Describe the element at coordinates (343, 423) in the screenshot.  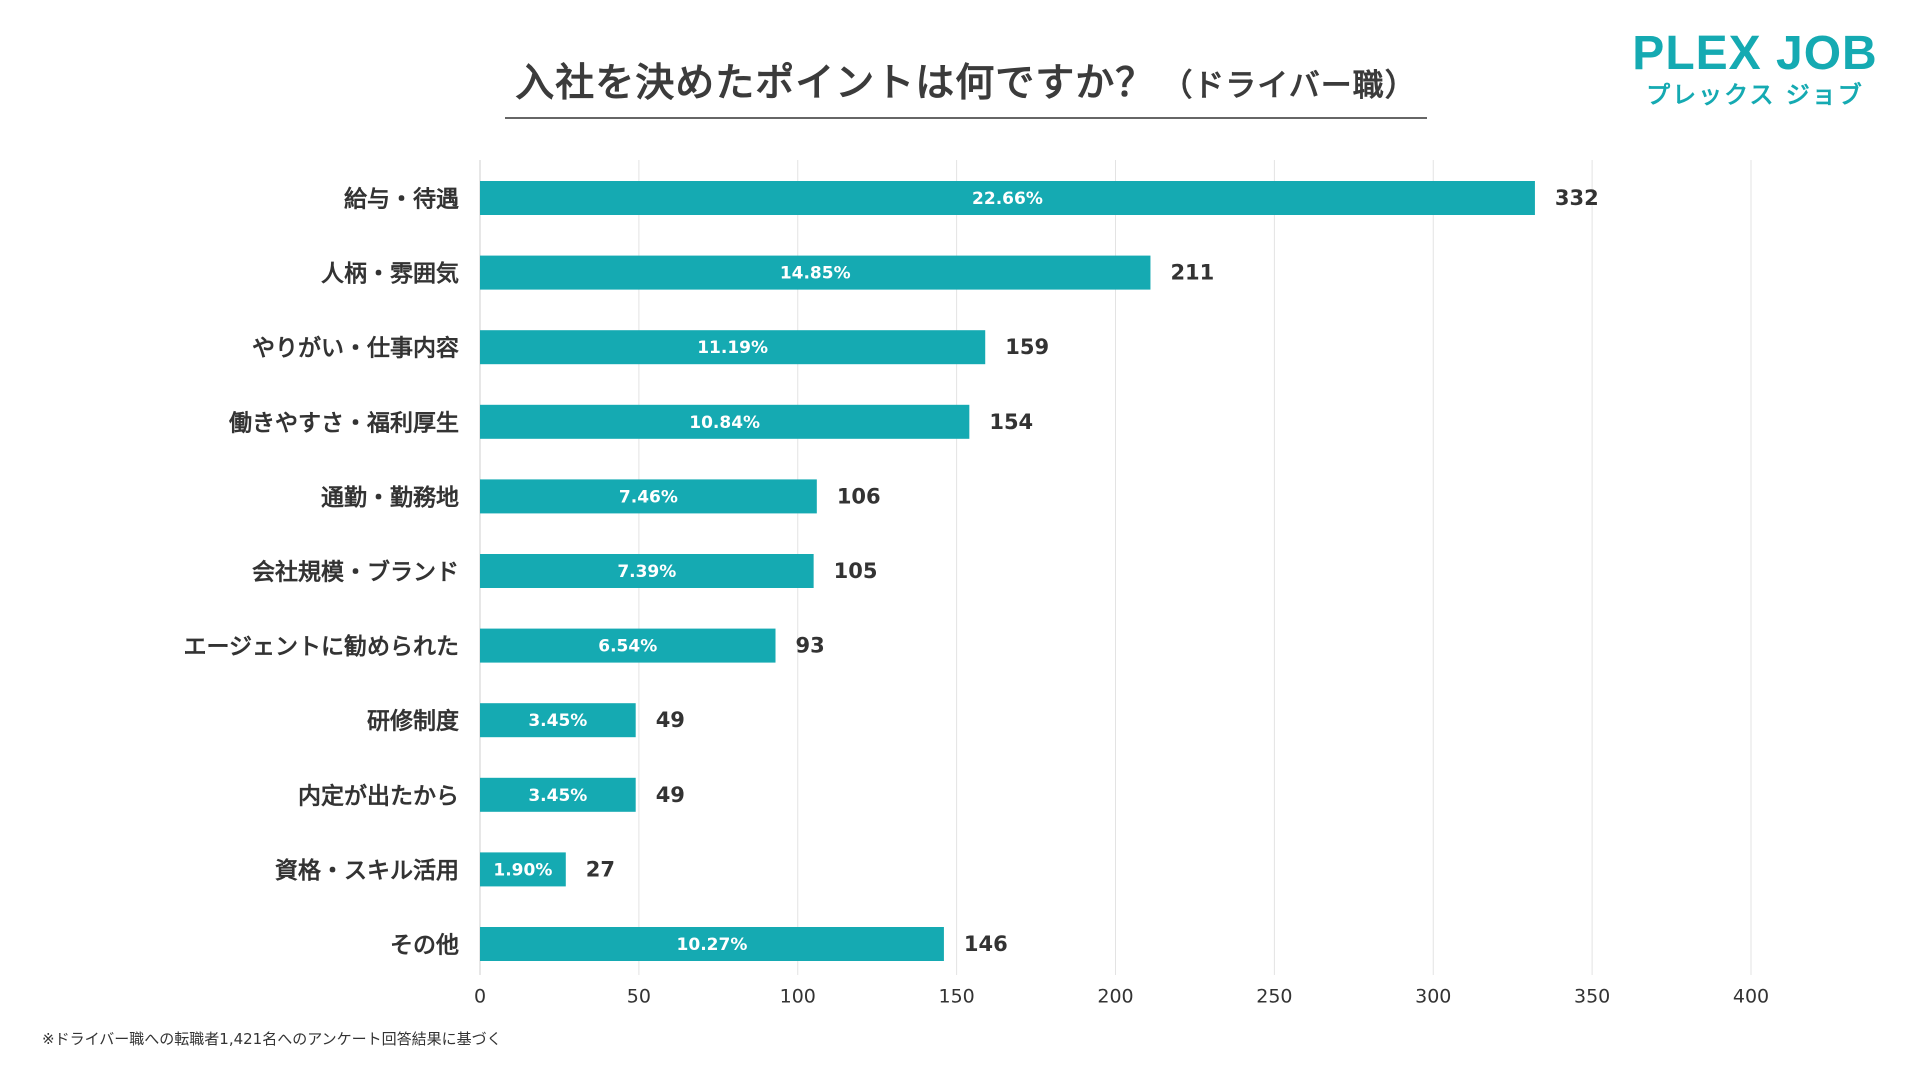
I see `category-label: 働きやすさ・福利厚生` at that location.